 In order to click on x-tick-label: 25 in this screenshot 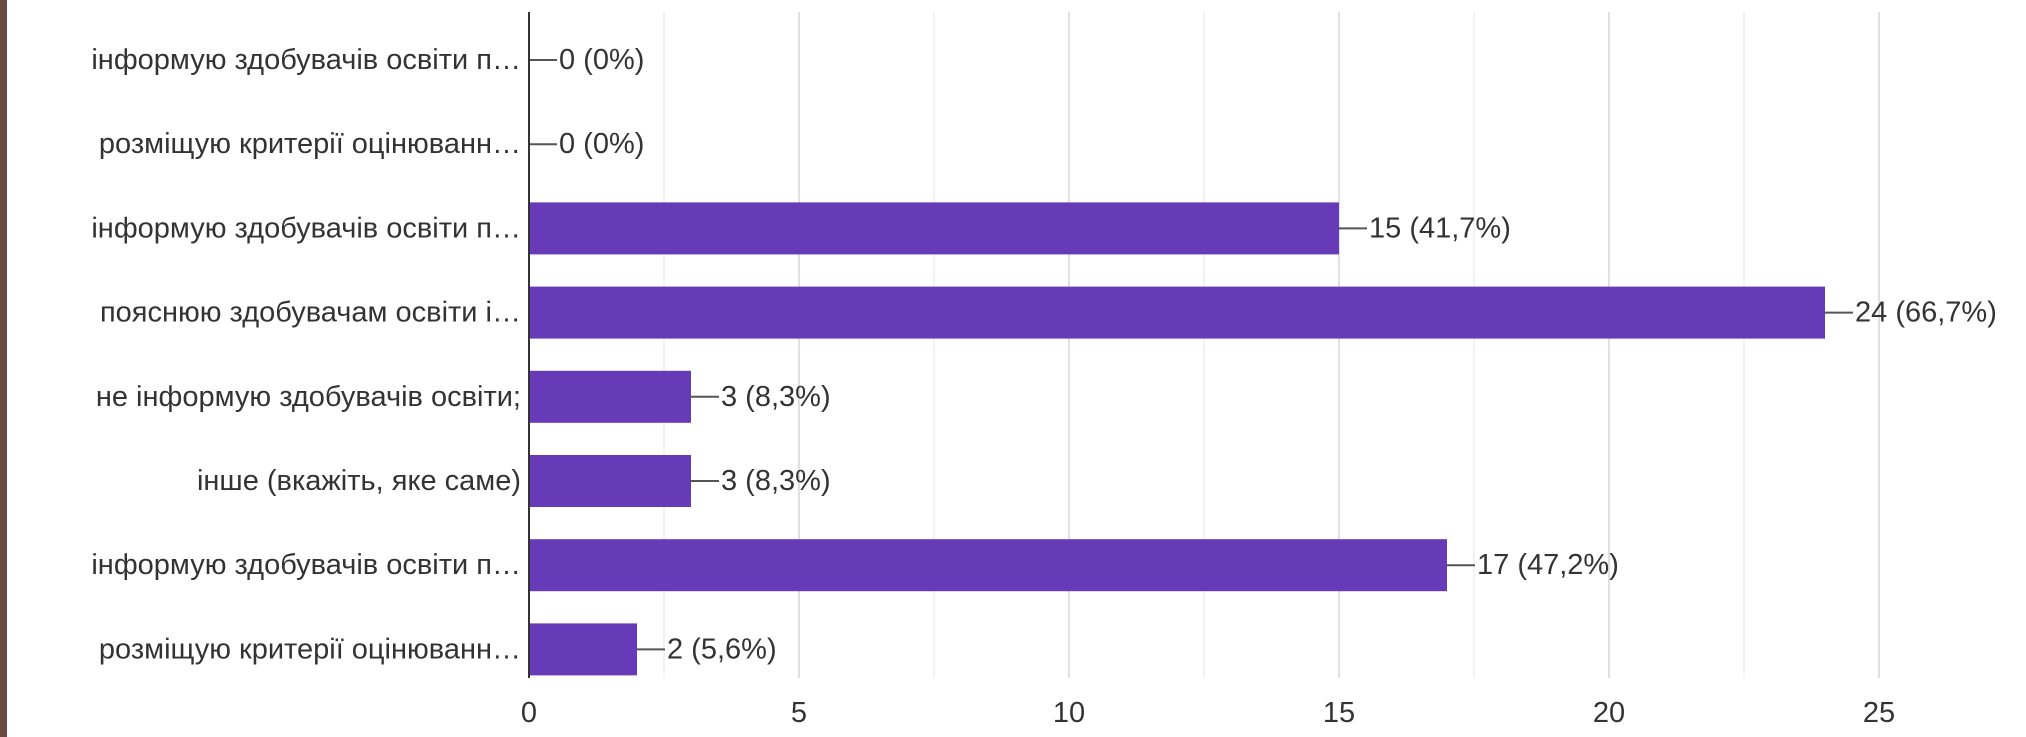, I will do `click(1879, 713)`.